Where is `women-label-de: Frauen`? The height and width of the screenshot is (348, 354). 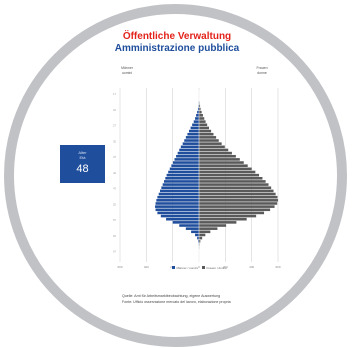 women-label-de: Frauen is located at coordinates (262, 68).